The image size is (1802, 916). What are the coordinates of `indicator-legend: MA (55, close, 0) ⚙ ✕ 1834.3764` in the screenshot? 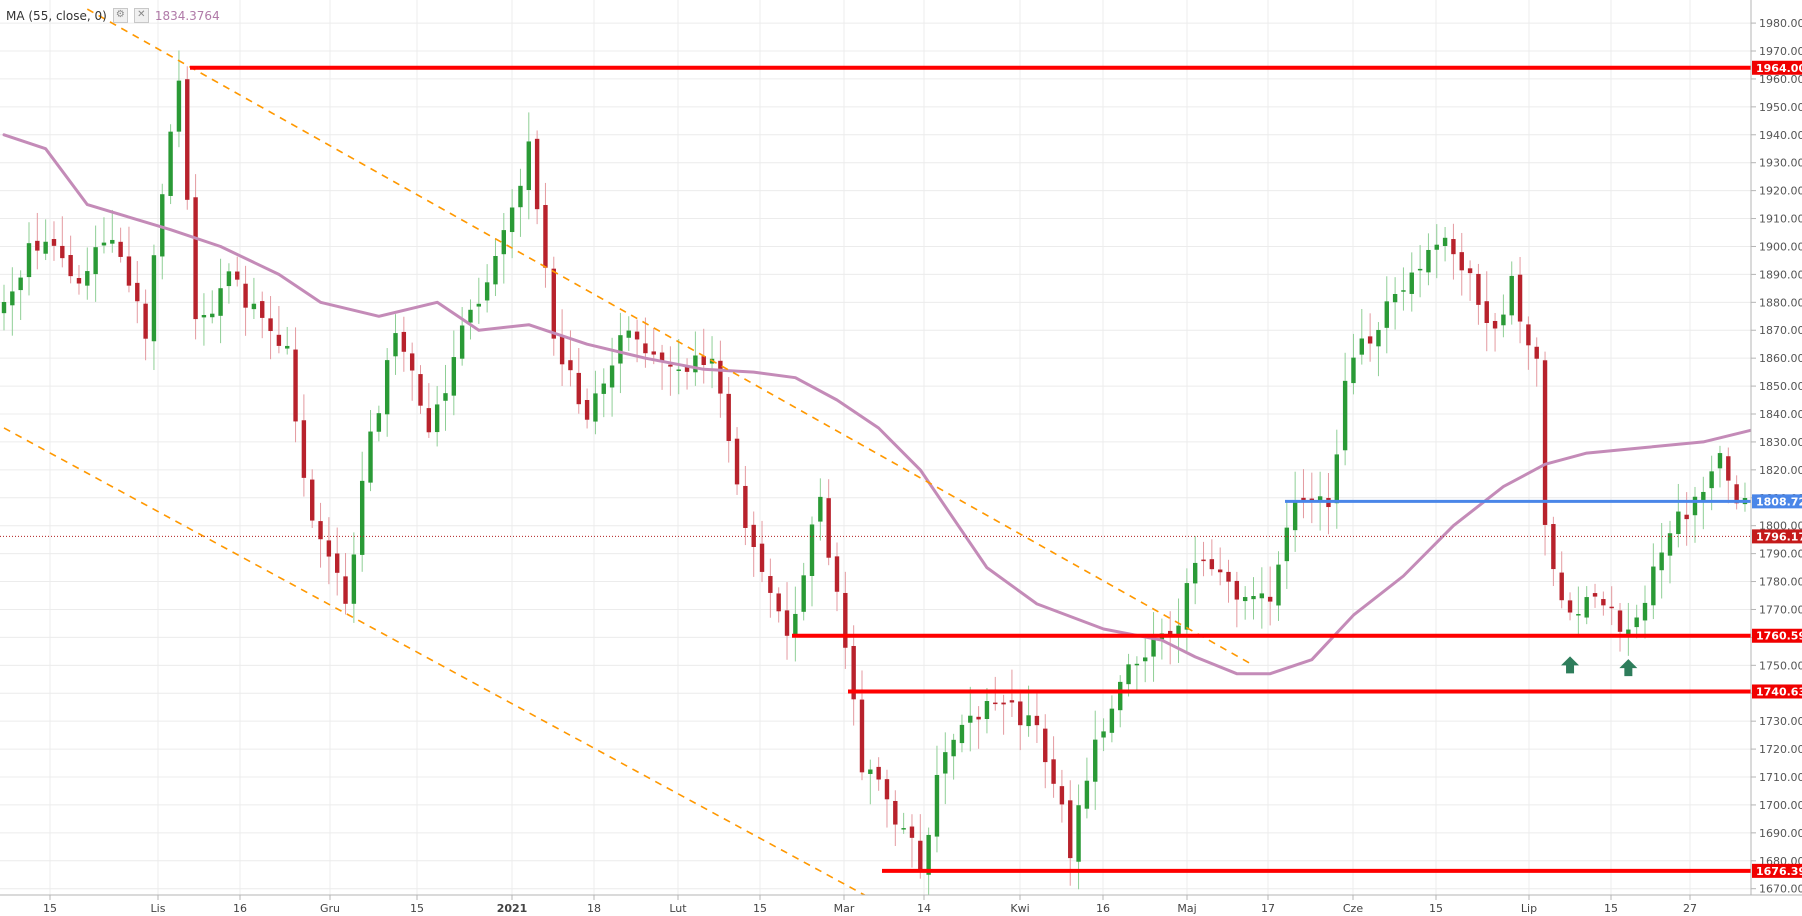 It's located at (113, 15).